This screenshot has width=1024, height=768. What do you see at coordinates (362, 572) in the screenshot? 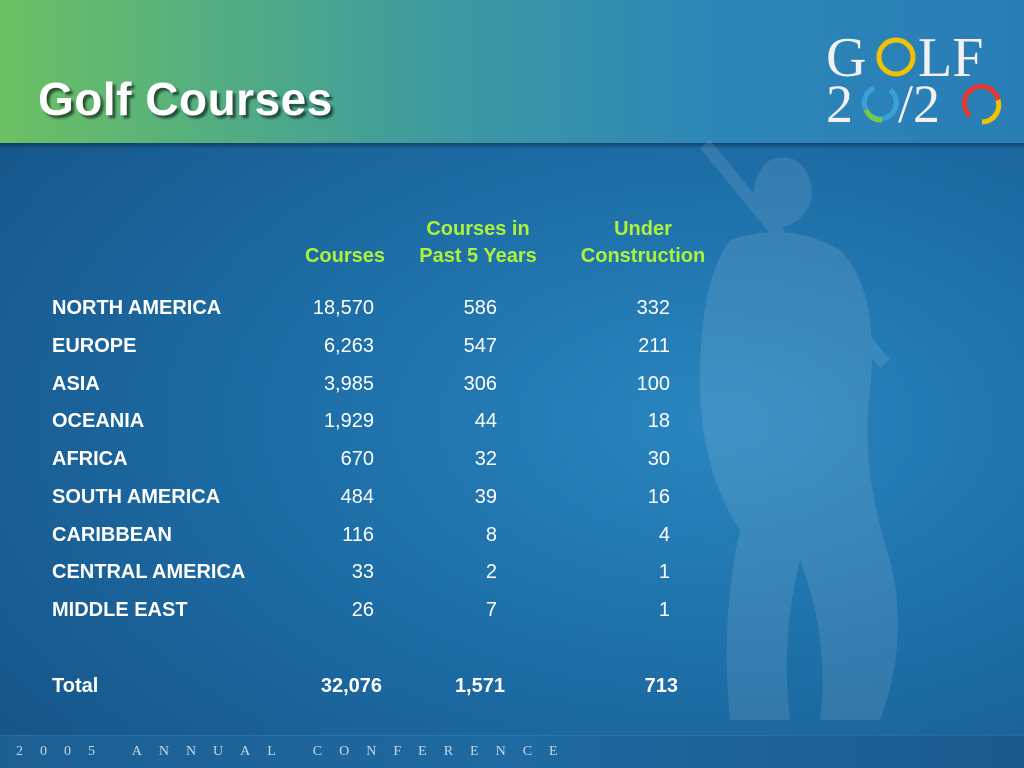
I see `row-courses: 33` at bounding box center [362, 572].